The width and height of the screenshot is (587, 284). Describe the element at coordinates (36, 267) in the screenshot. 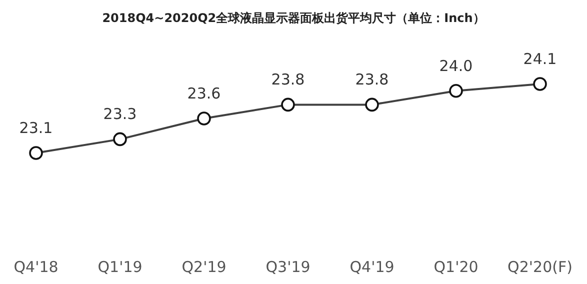

I see `x-tick-label: Q4'18` at that location.